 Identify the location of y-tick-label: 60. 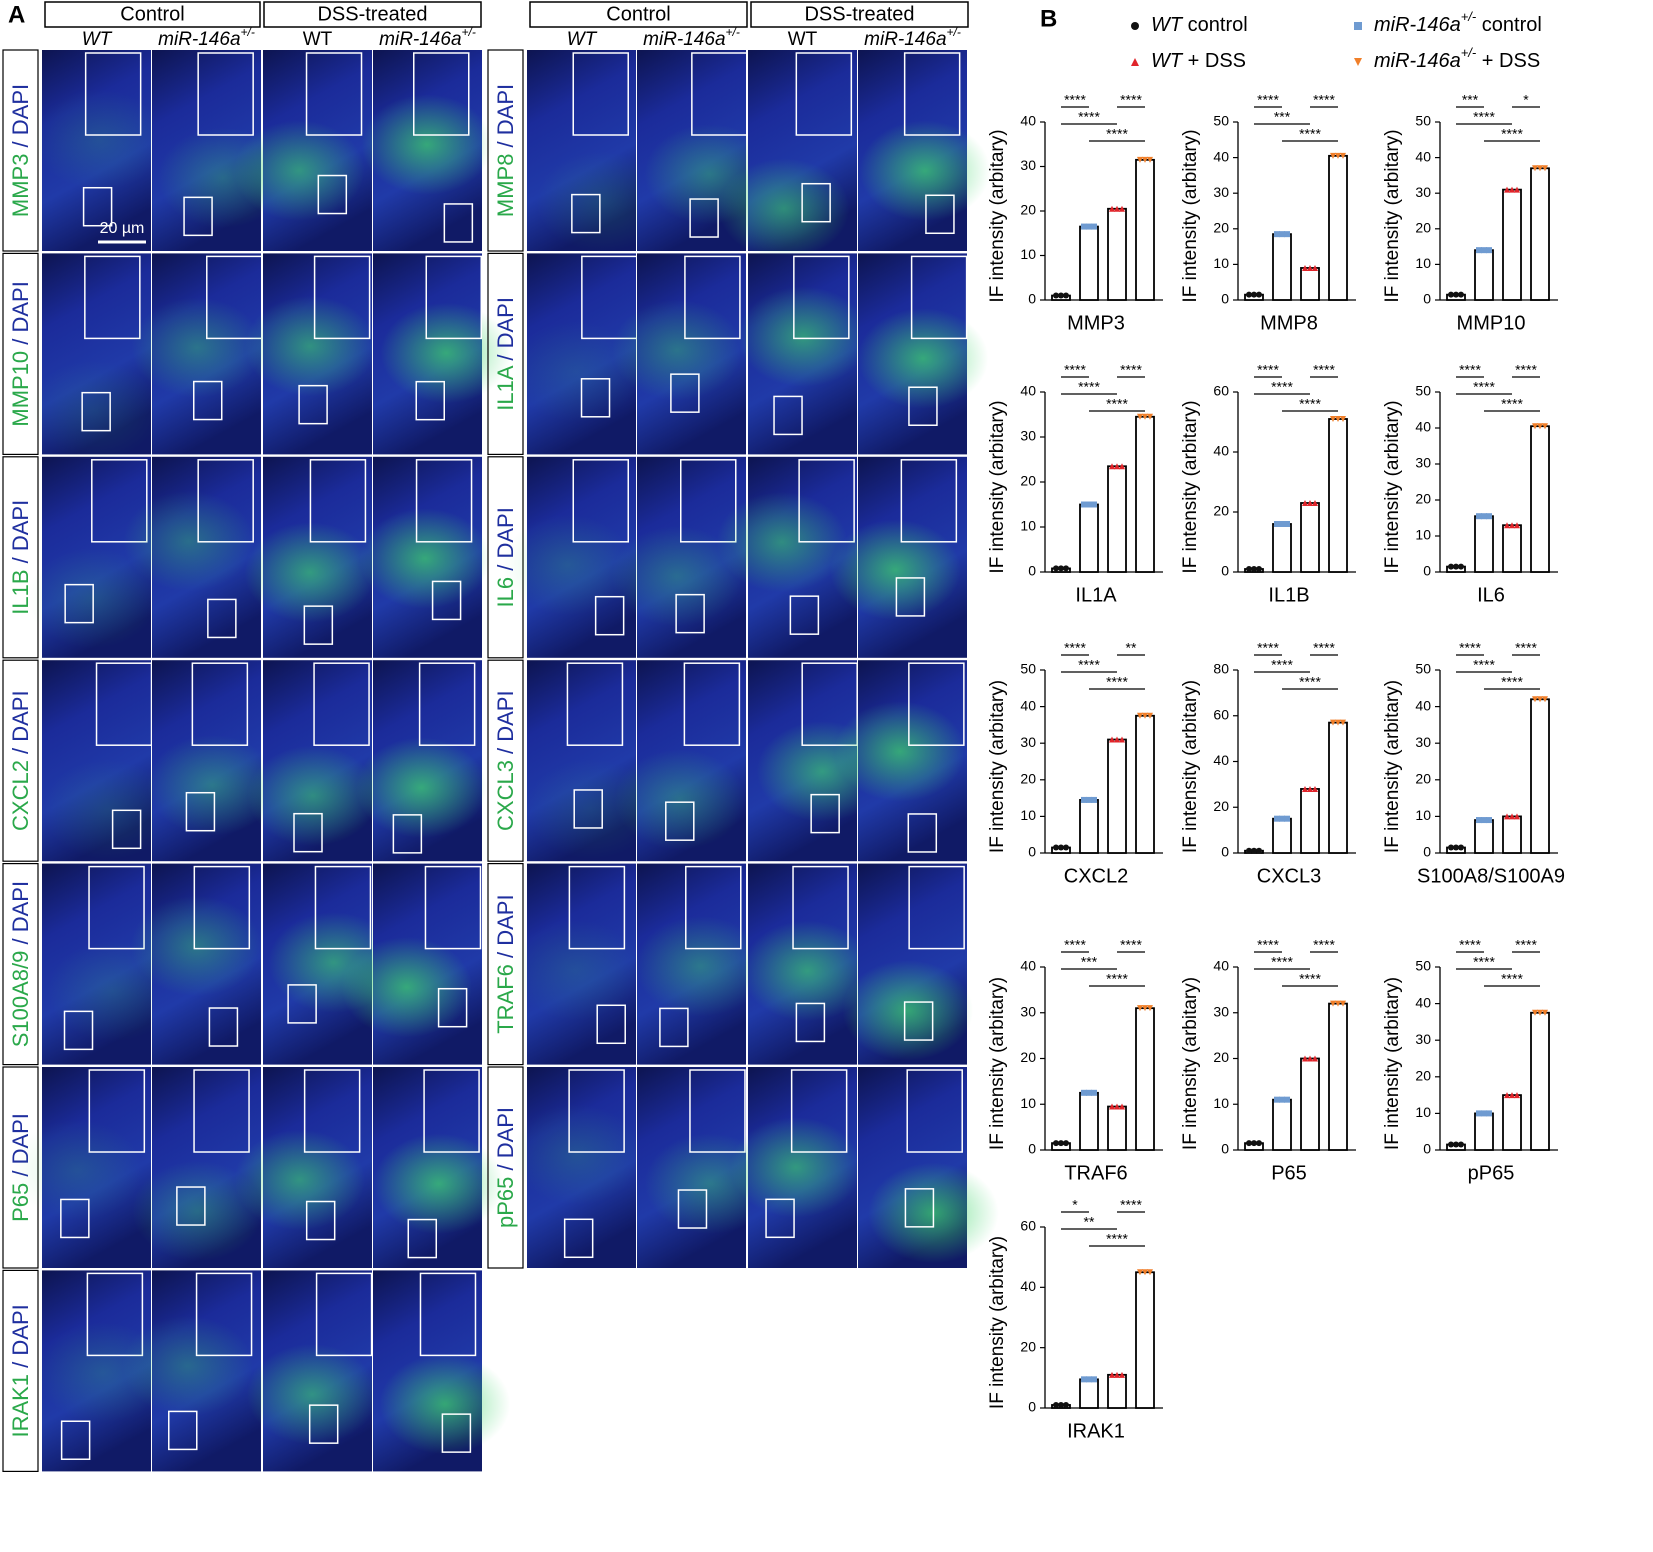
(1028, 1226).